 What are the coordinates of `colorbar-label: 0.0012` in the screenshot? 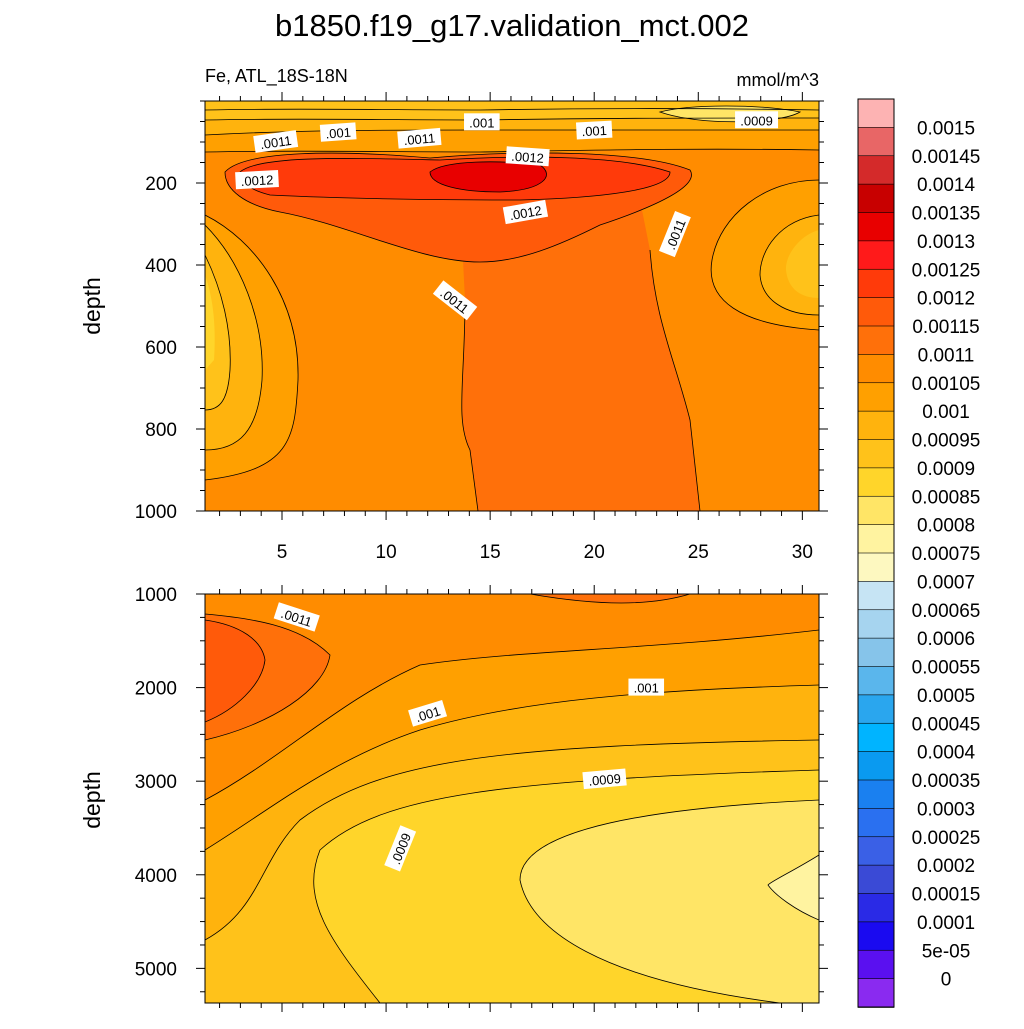 It's located at (946, 299).